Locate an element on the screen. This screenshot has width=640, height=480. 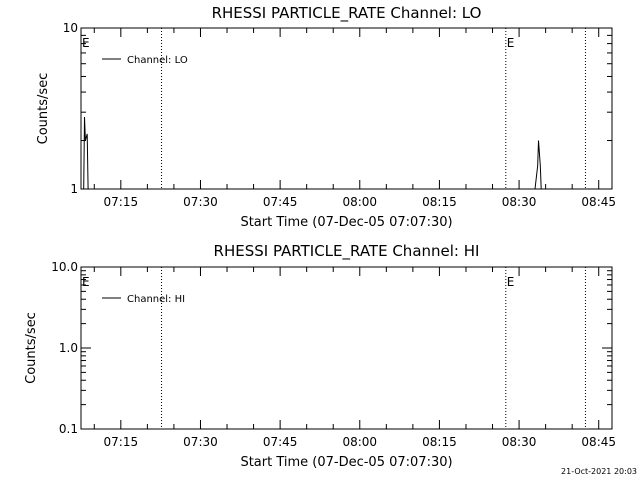
panel1-x-tick-label: 08:45 is located at coordinates (598, 202).